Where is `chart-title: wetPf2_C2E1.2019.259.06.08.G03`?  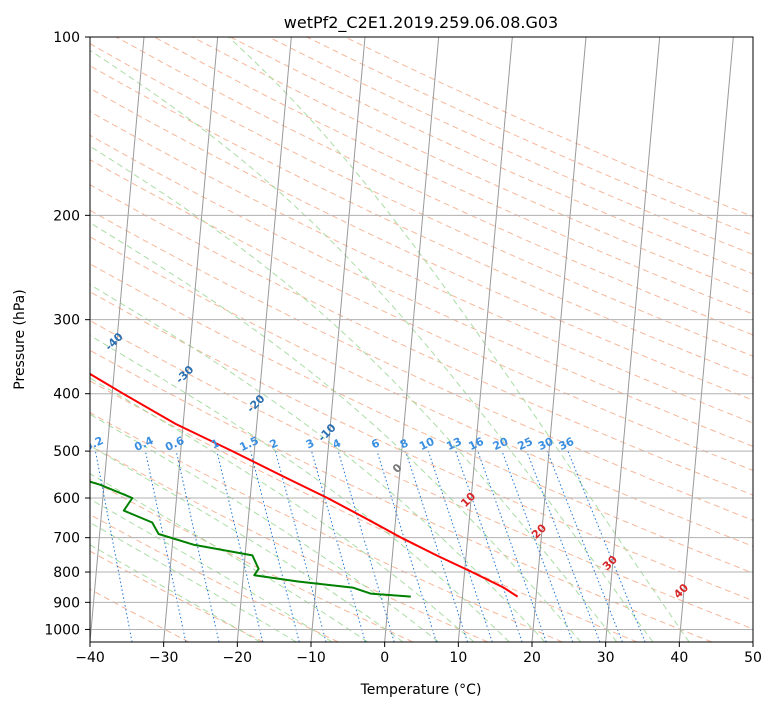 chart-title: wetPf2_C2E1.2019.259.06.08.G03 is located at coordinates (421, 23).